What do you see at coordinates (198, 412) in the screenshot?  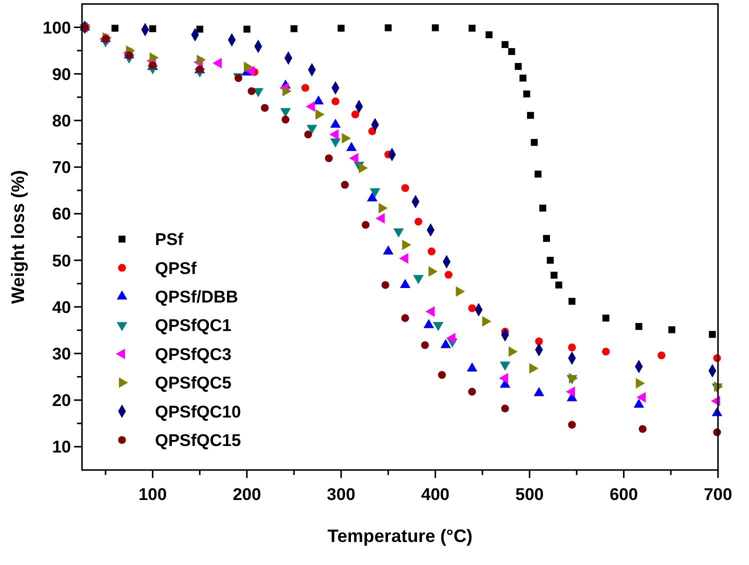 I see `legend-label: QPSfQC10` at bounding box center [198, 412].